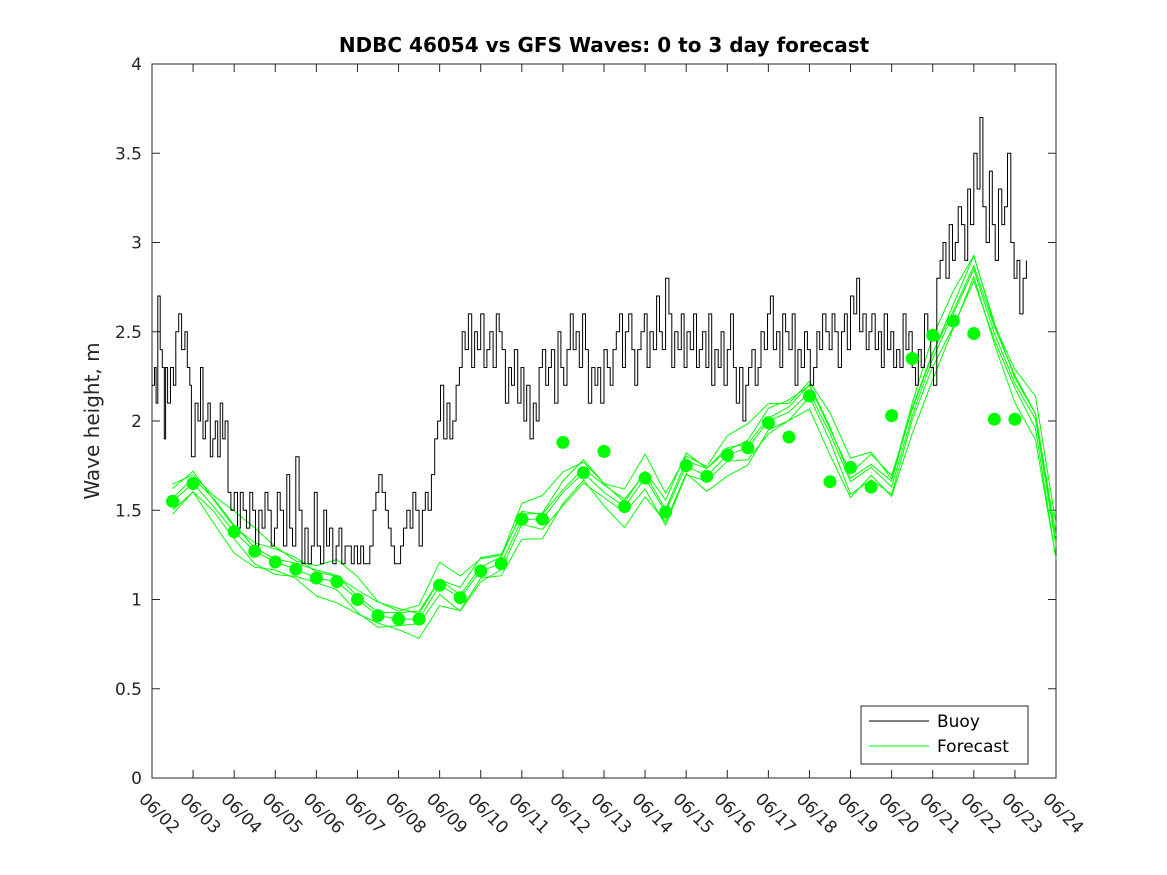 The image size is (1167, 875). What do you see at coordinates (136, 422) in the screenshot?
I see `y-tick-label: 2` at bounding box center [136, 422].